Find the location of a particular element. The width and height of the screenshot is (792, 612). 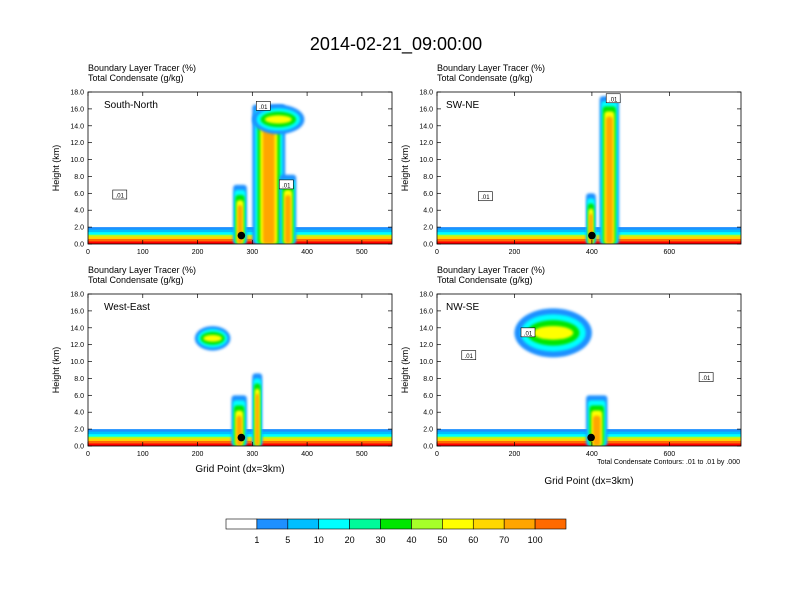

colorbar-label: 70 is located at coordinates (504, 540).